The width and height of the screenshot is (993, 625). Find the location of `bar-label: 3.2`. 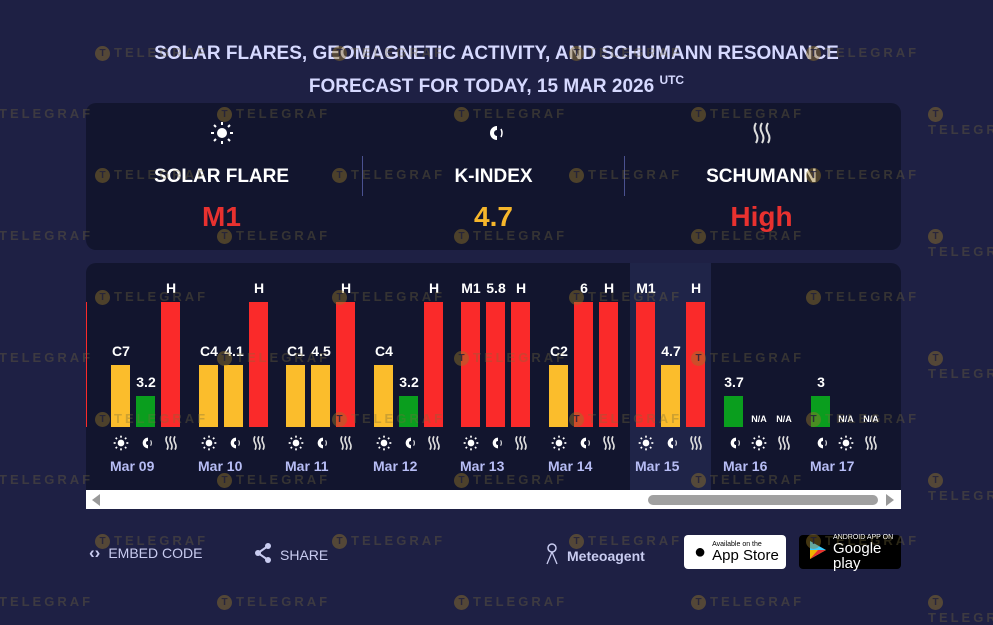

bar-label: 3.2 is located at coordinates (409, 382).